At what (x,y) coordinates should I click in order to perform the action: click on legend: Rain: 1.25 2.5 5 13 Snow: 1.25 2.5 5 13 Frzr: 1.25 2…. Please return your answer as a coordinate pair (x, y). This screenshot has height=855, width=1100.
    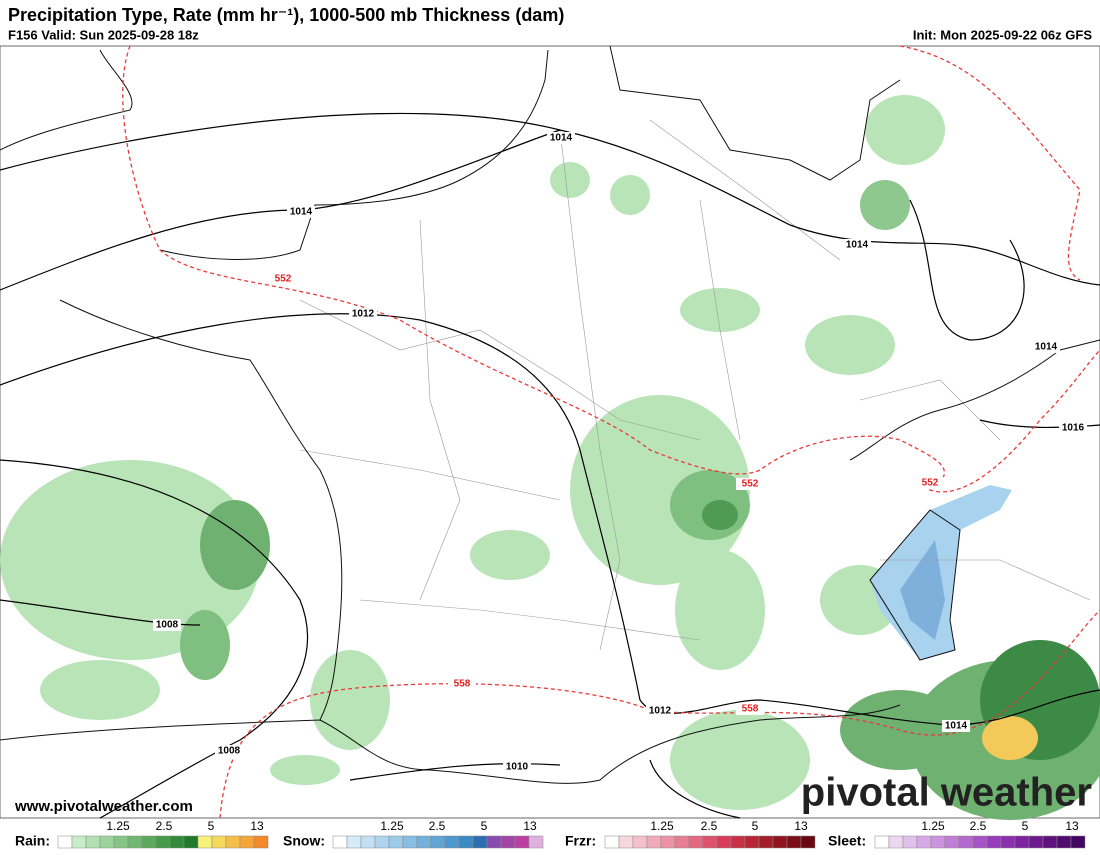
    Looking at the image, I should click on (550, 834).